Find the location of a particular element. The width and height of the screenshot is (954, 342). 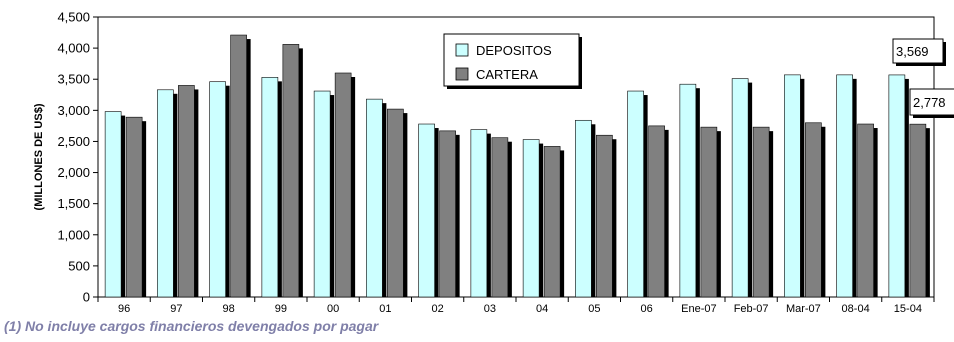

y-tick-label: 3,000 is located at coordinates (73, 110).